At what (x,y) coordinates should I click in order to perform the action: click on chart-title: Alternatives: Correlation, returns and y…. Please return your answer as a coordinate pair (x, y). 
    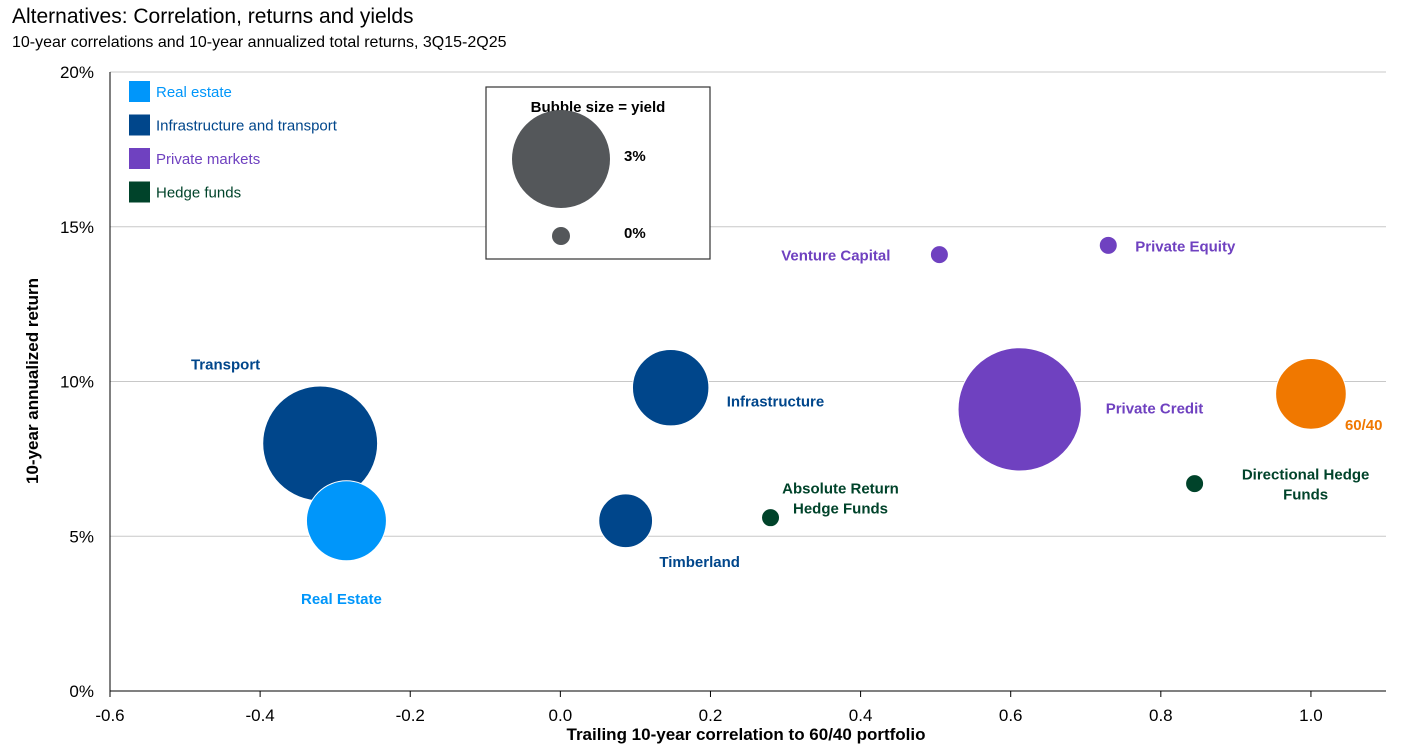
    Looking at the image, I should click on (213, 16).